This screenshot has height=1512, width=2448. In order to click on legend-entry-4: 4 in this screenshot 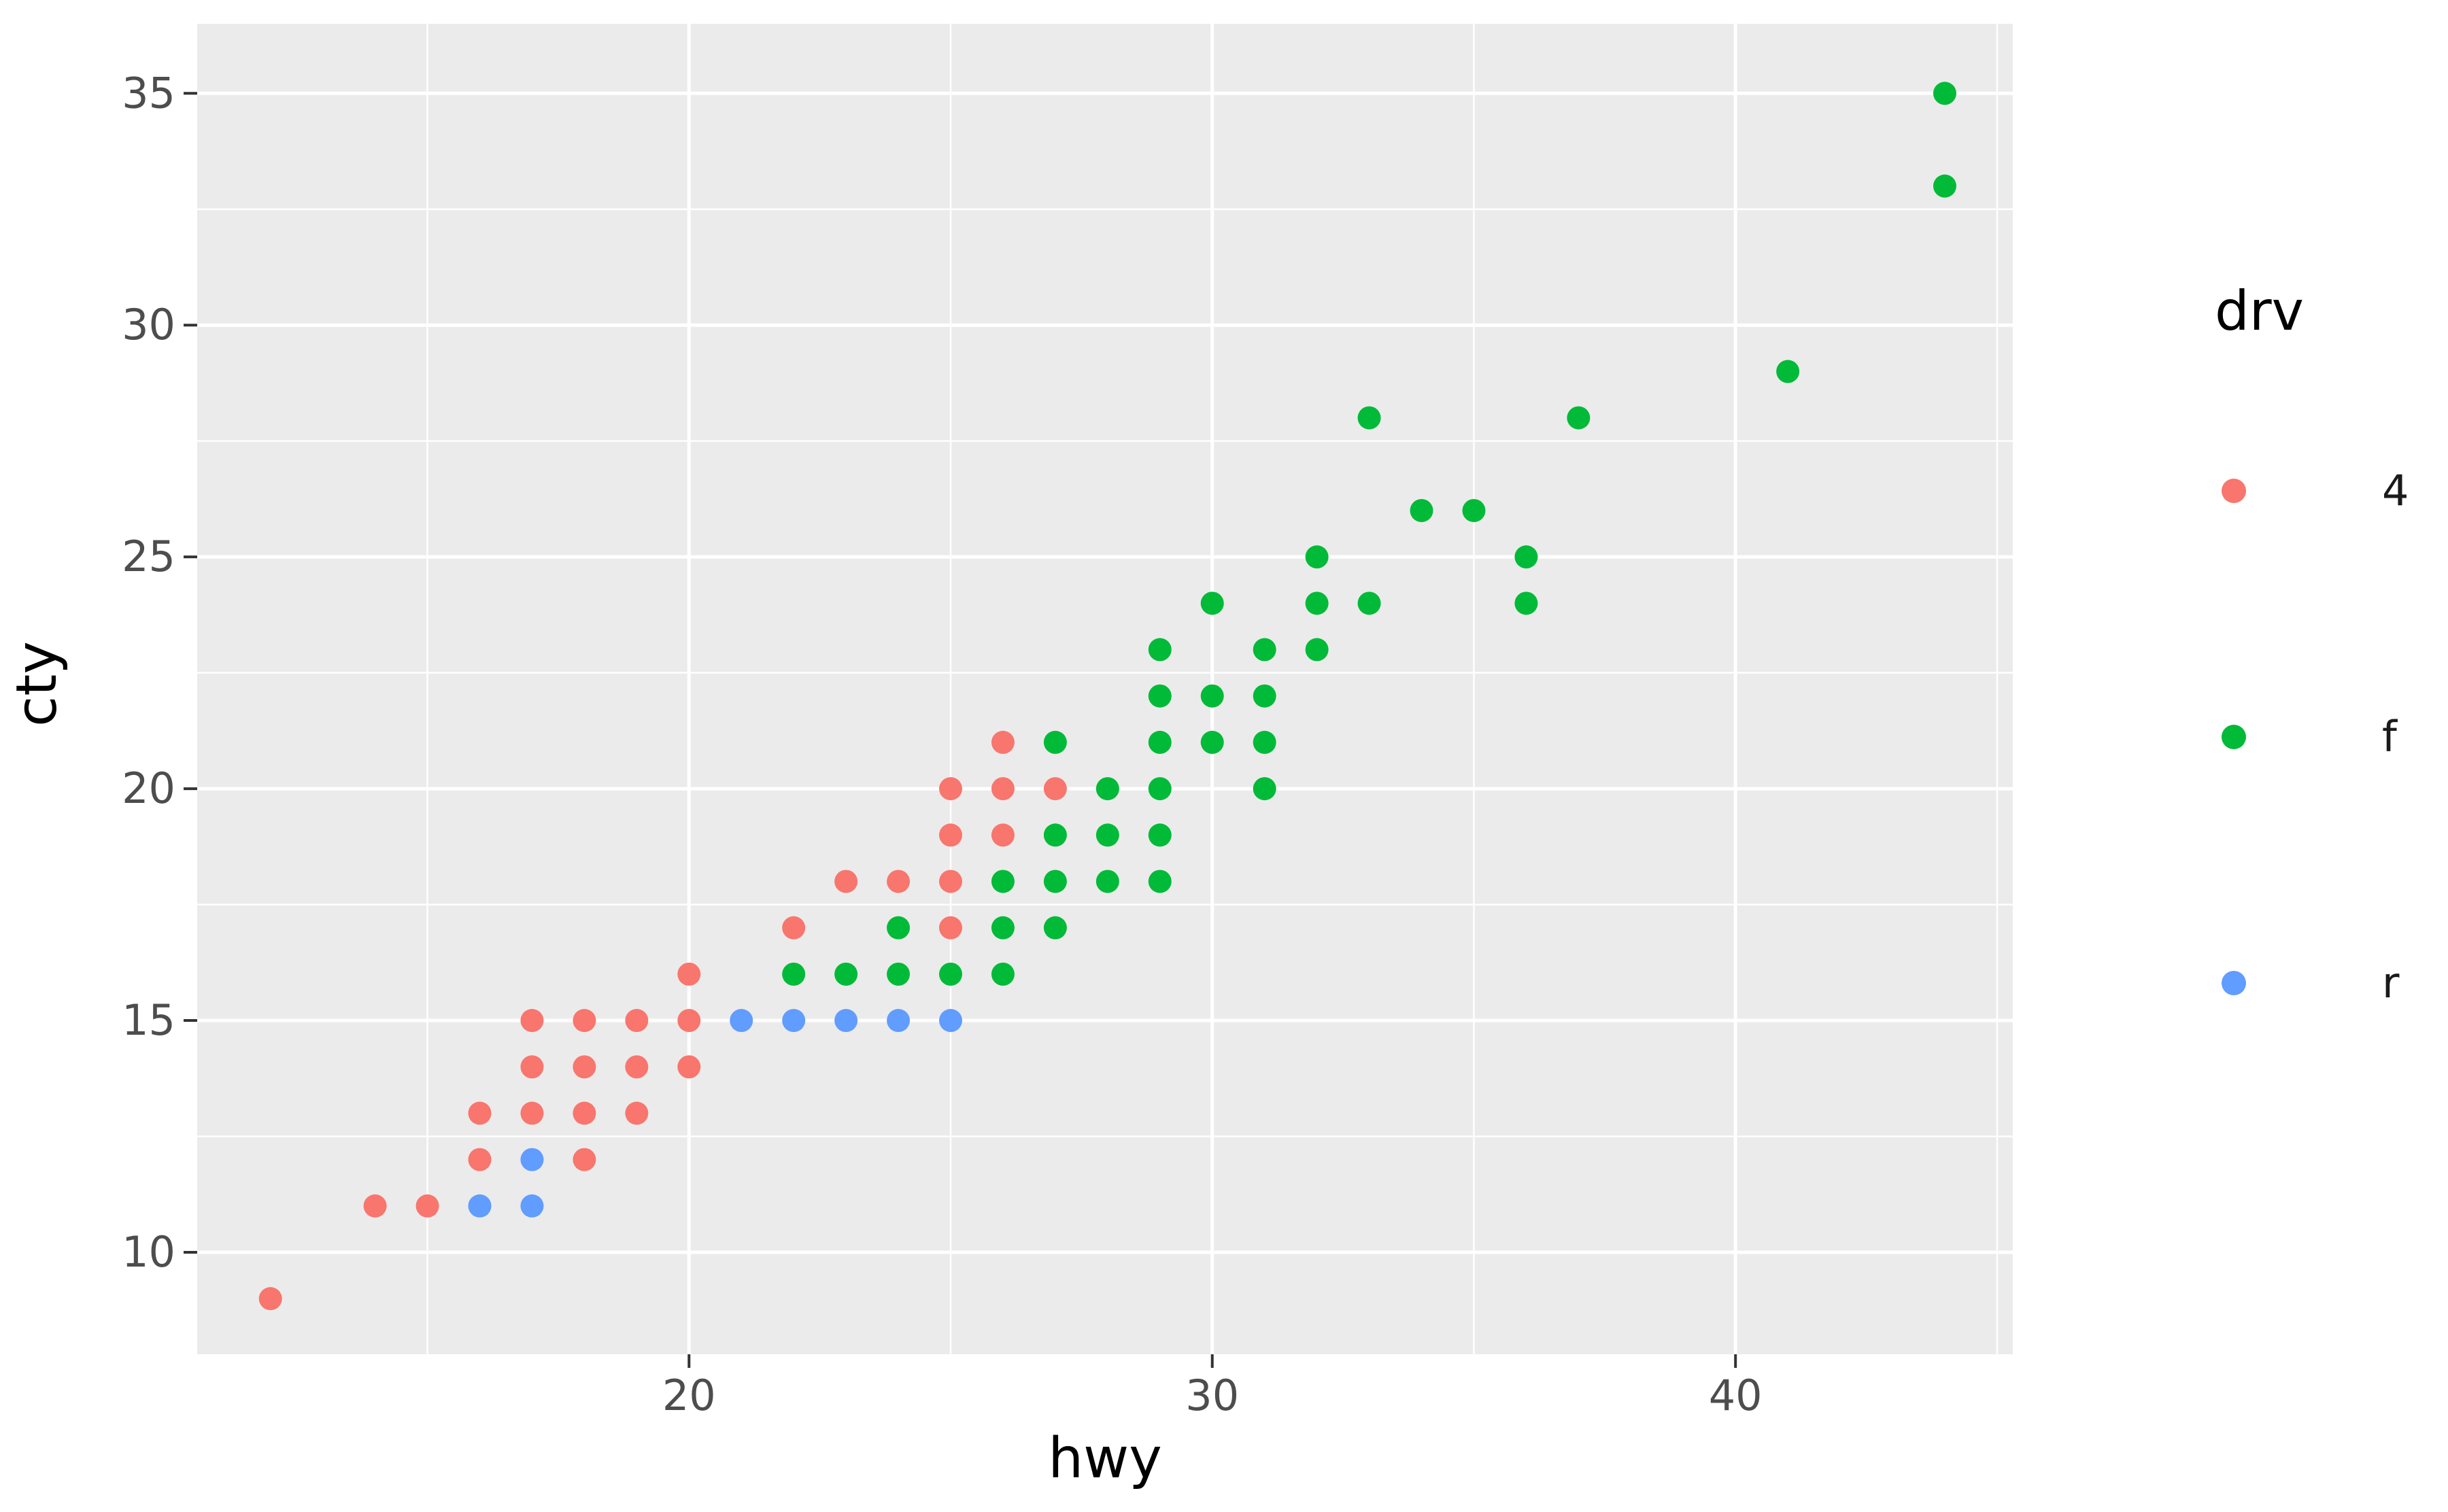, I will do `click(2316, 491)`.